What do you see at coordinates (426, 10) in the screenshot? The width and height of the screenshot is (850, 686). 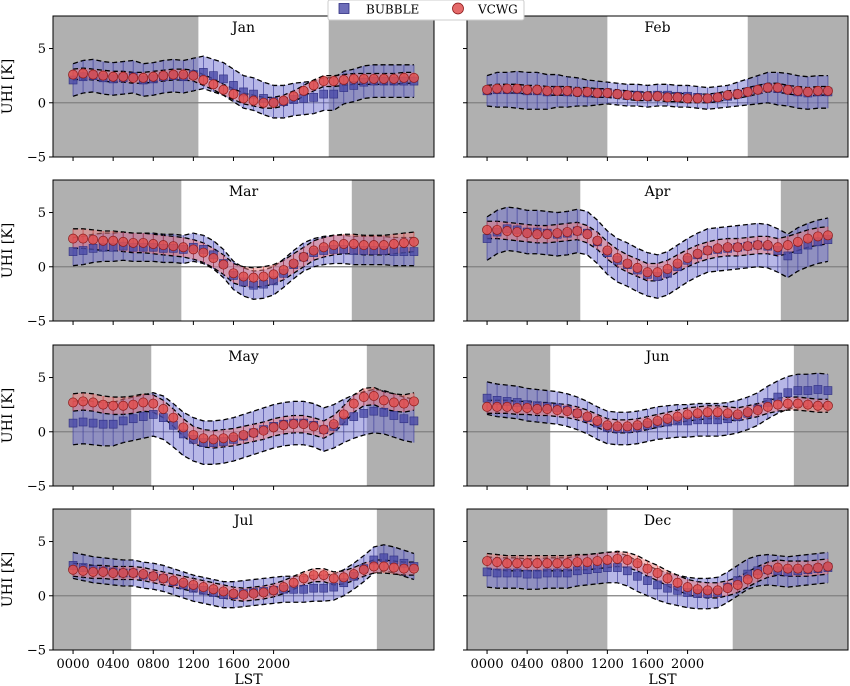 I see `legend-frame` at bounding box center [426, 10].